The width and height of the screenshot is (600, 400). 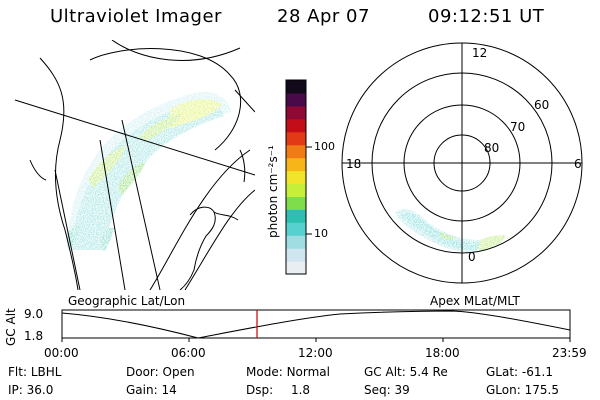 What do you see at coordinates (578, 164) in the screenshot?
I see `mlt-label-6: 6` at bounding box center [578, 164].